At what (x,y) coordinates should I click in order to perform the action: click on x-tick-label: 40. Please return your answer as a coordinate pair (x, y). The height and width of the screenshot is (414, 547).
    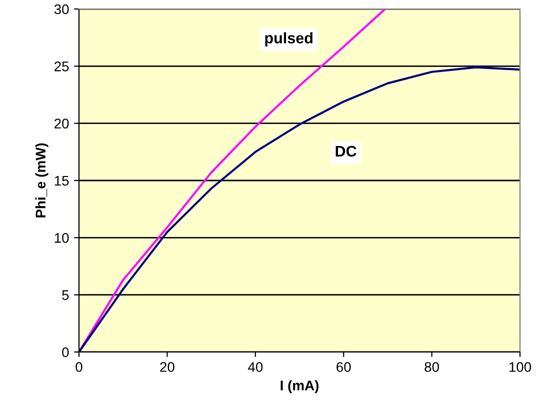
    Looking at the image, I should click on (255, 367).